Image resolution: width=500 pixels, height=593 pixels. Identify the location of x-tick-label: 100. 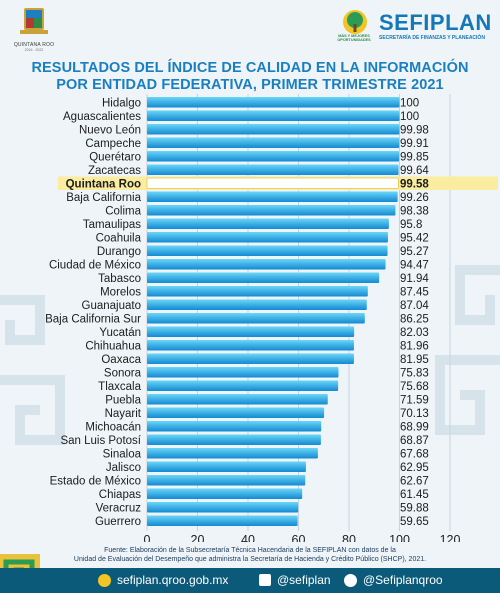
(399, 537).